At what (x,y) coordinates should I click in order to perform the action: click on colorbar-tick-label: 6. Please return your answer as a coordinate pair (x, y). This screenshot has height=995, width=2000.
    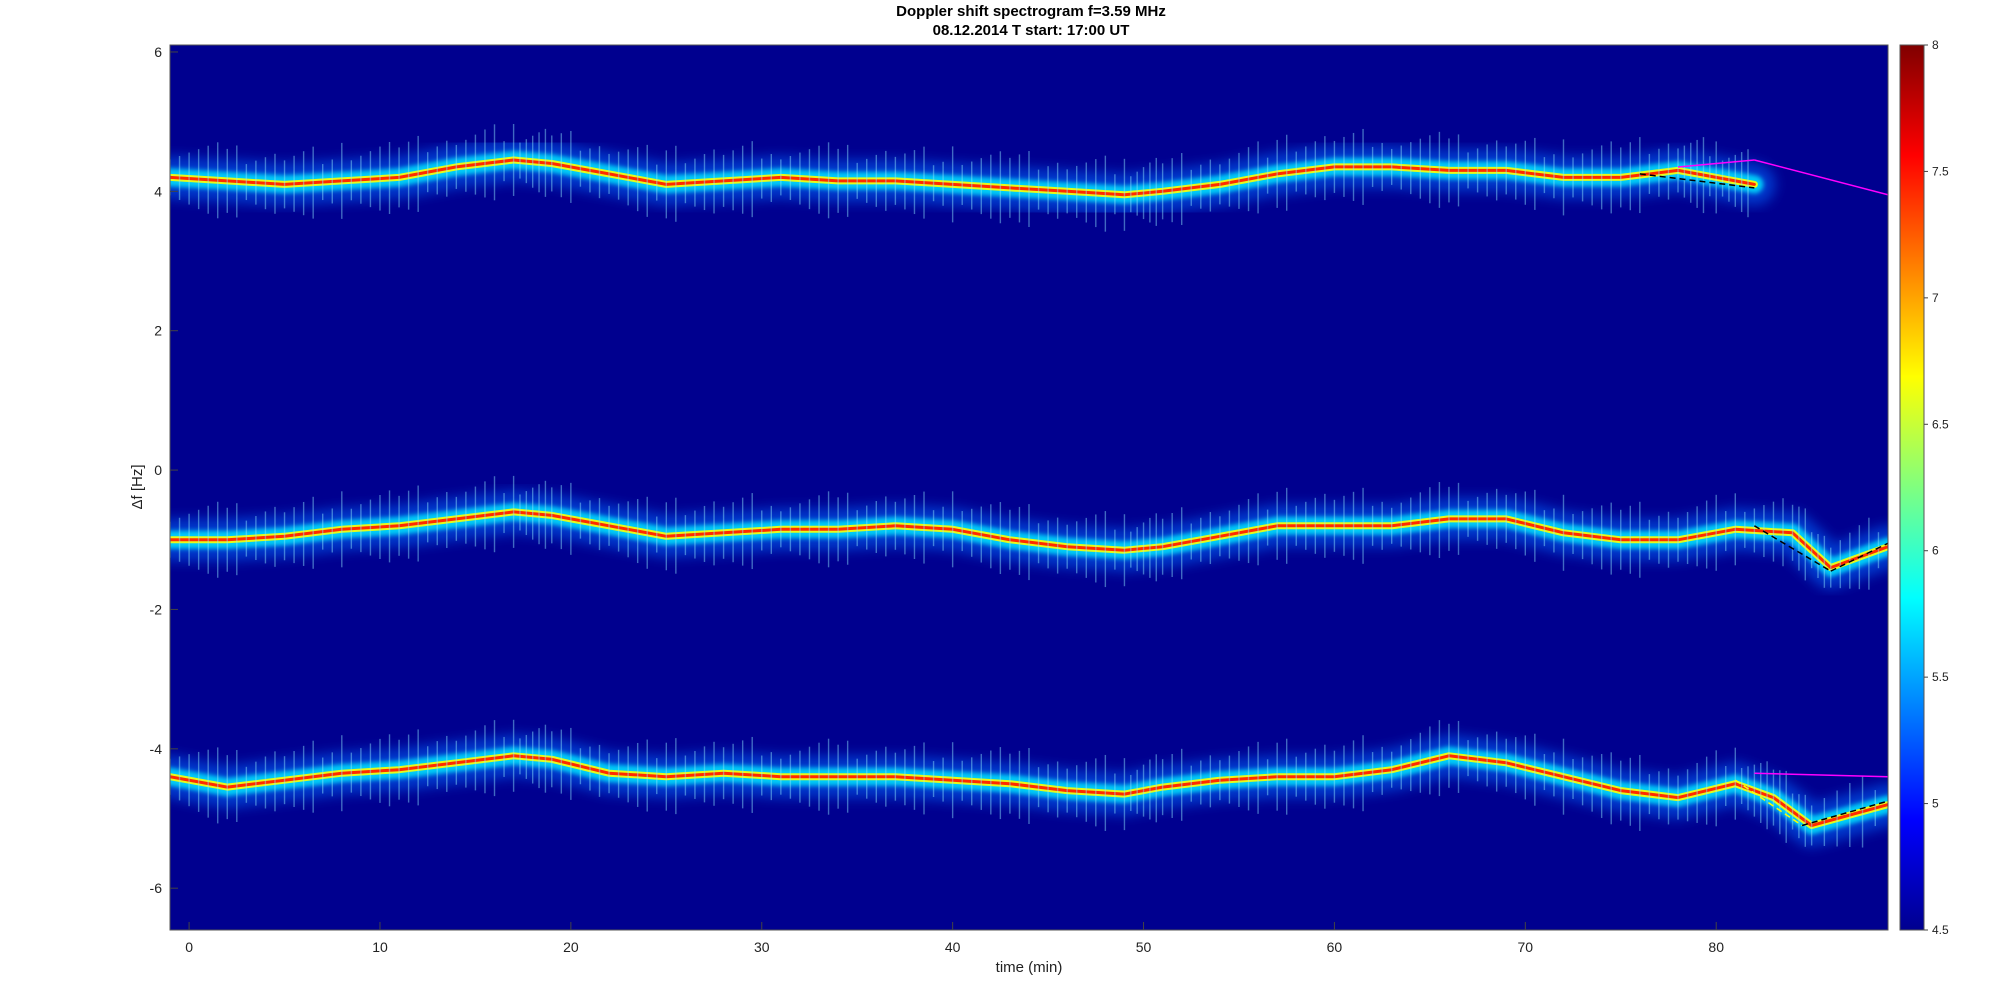
    Looking at the image, I should click on (1935, 551).